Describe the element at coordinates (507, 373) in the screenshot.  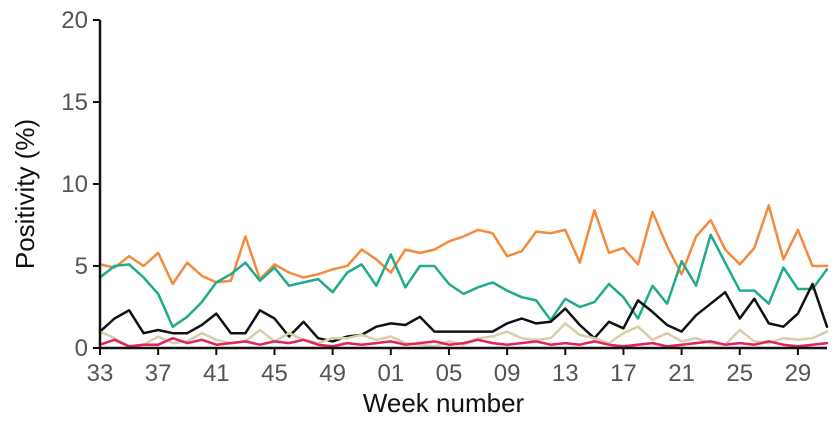
I see `x-tick-label: 09` at that location.